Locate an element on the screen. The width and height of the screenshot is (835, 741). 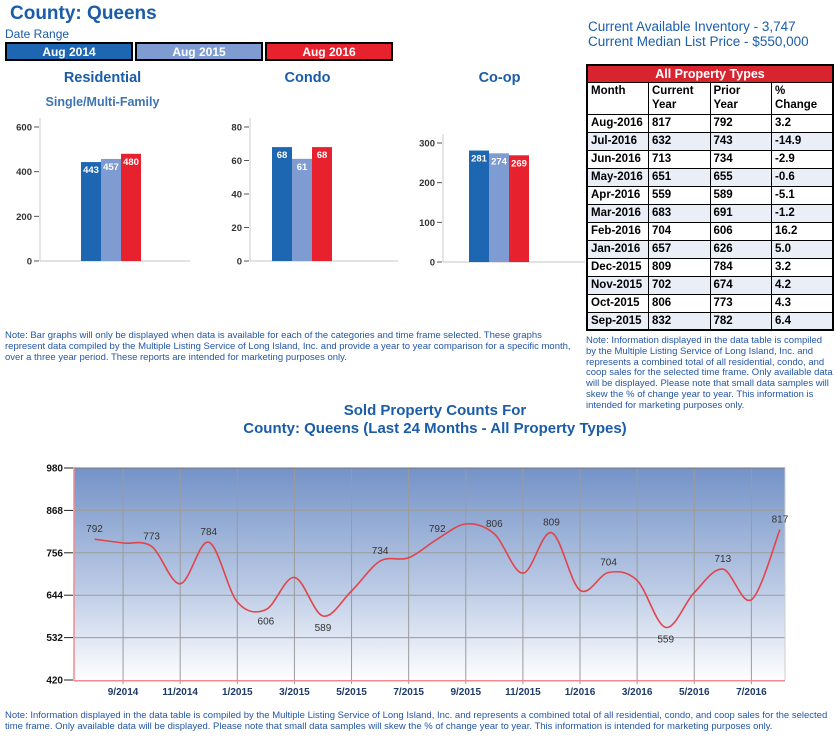
table-title: All Property Types is located at coordinates (710, 73).